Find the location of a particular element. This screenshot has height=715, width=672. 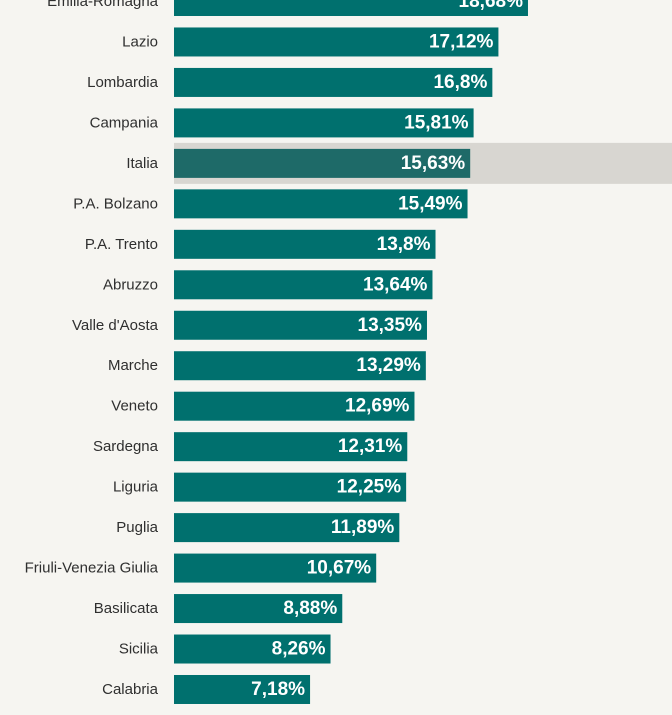

category-label-campania: Campania is located at coordinates (124, 122).